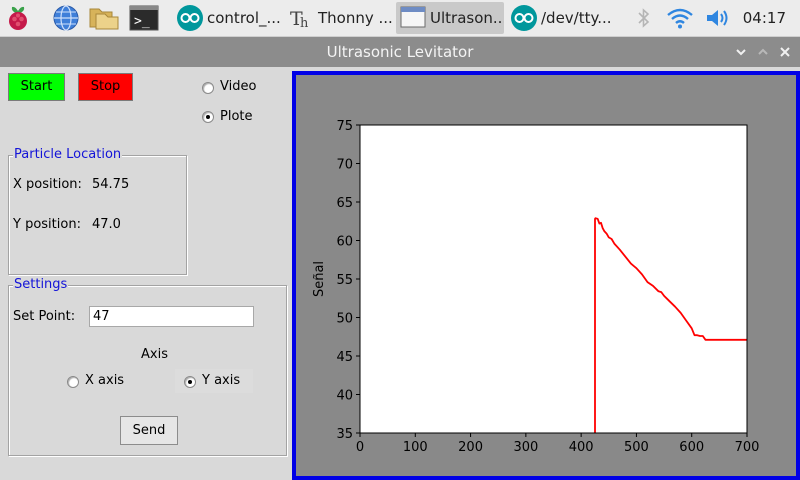  Describe the element at coordinates (581, 447) in the screenshot. I see `x-tick-label: 400` at that location.